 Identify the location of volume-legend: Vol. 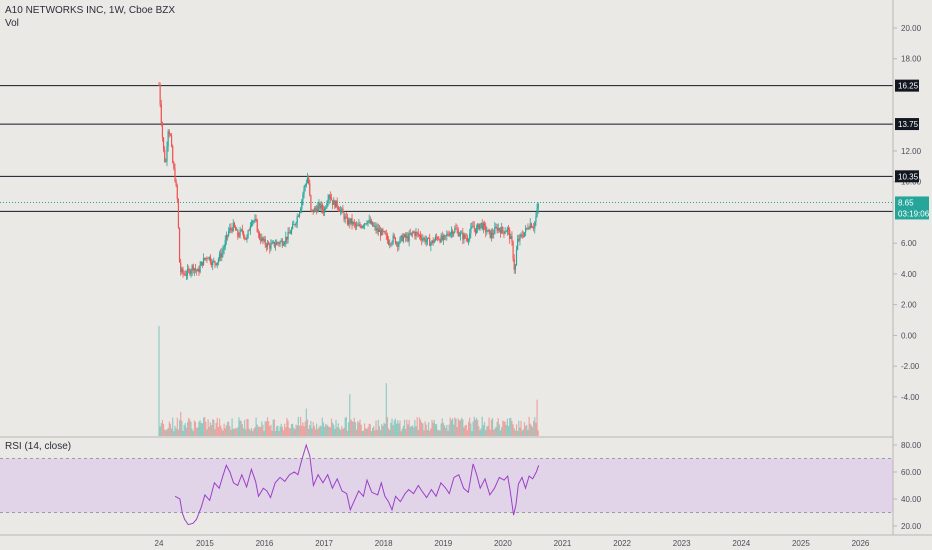
(12, 23).